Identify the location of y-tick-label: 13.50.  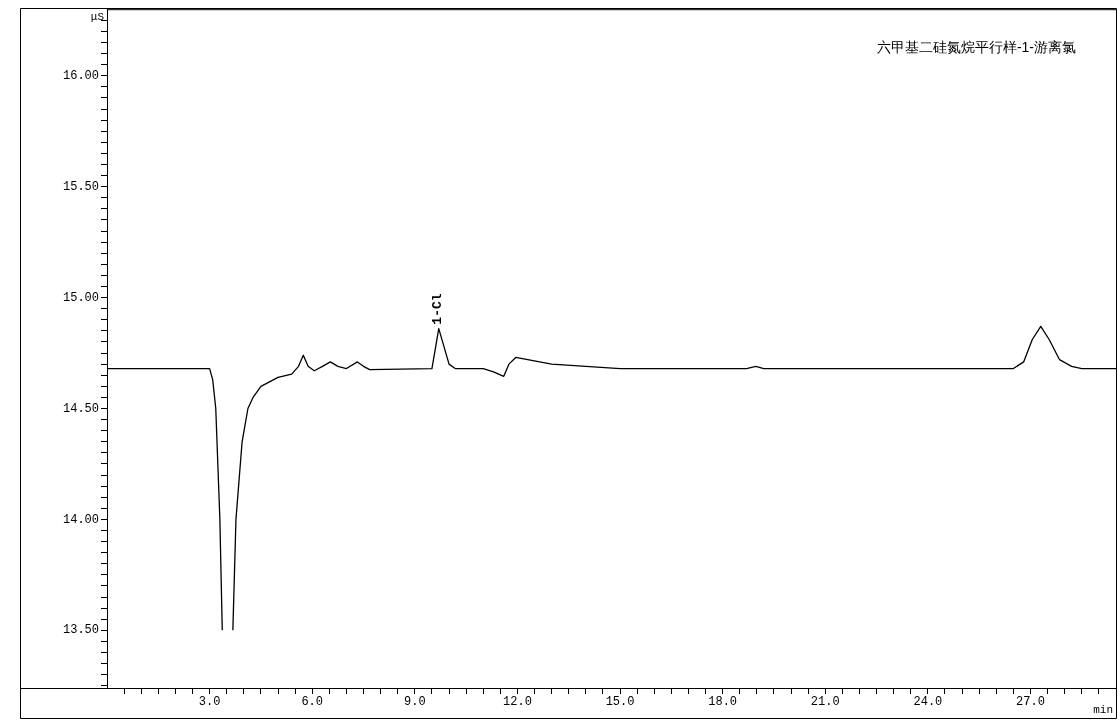
(80, 630).